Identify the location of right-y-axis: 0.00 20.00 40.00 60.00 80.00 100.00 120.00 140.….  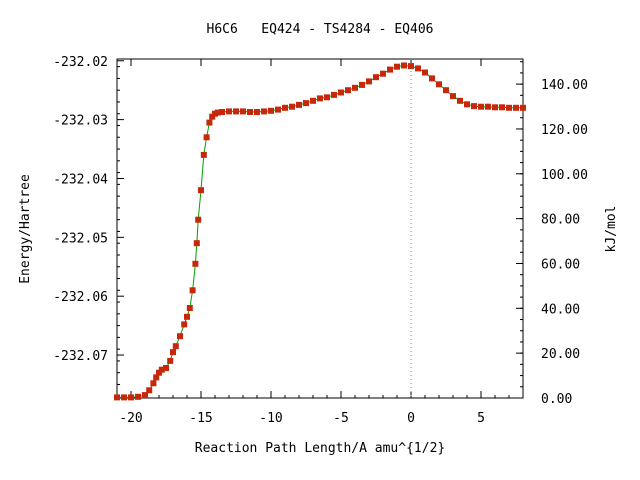
(552, 234).